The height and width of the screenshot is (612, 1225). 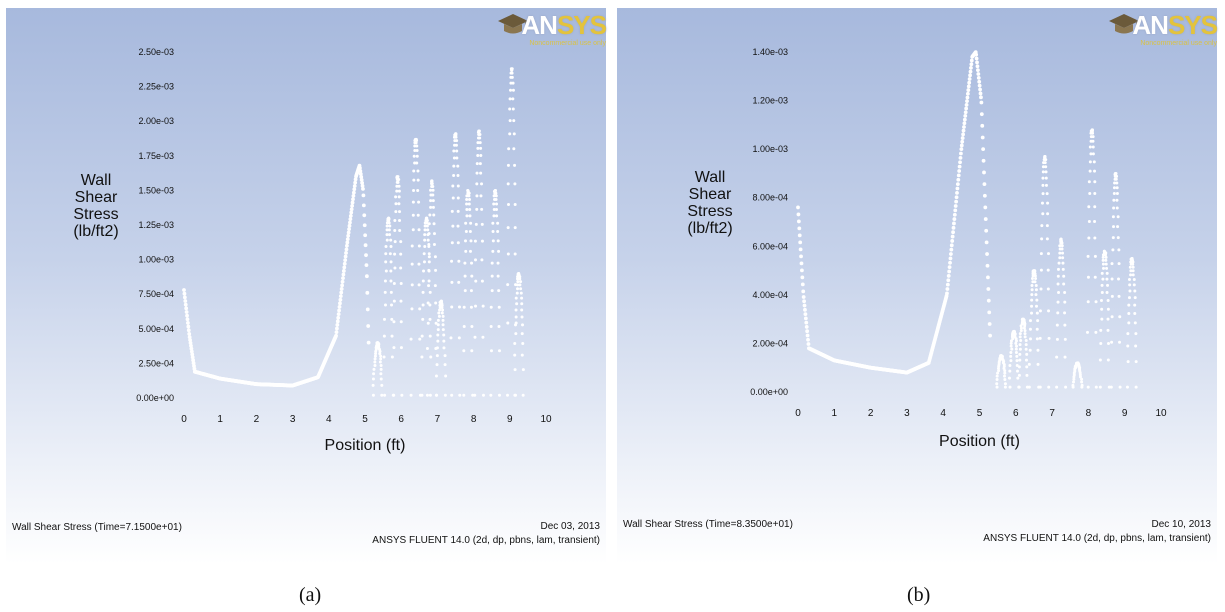 What do you see at coordinates (570, 526) in the screenshot?
I see `footer-date: Dec 03, 2013` at bounding box center [570, 526].